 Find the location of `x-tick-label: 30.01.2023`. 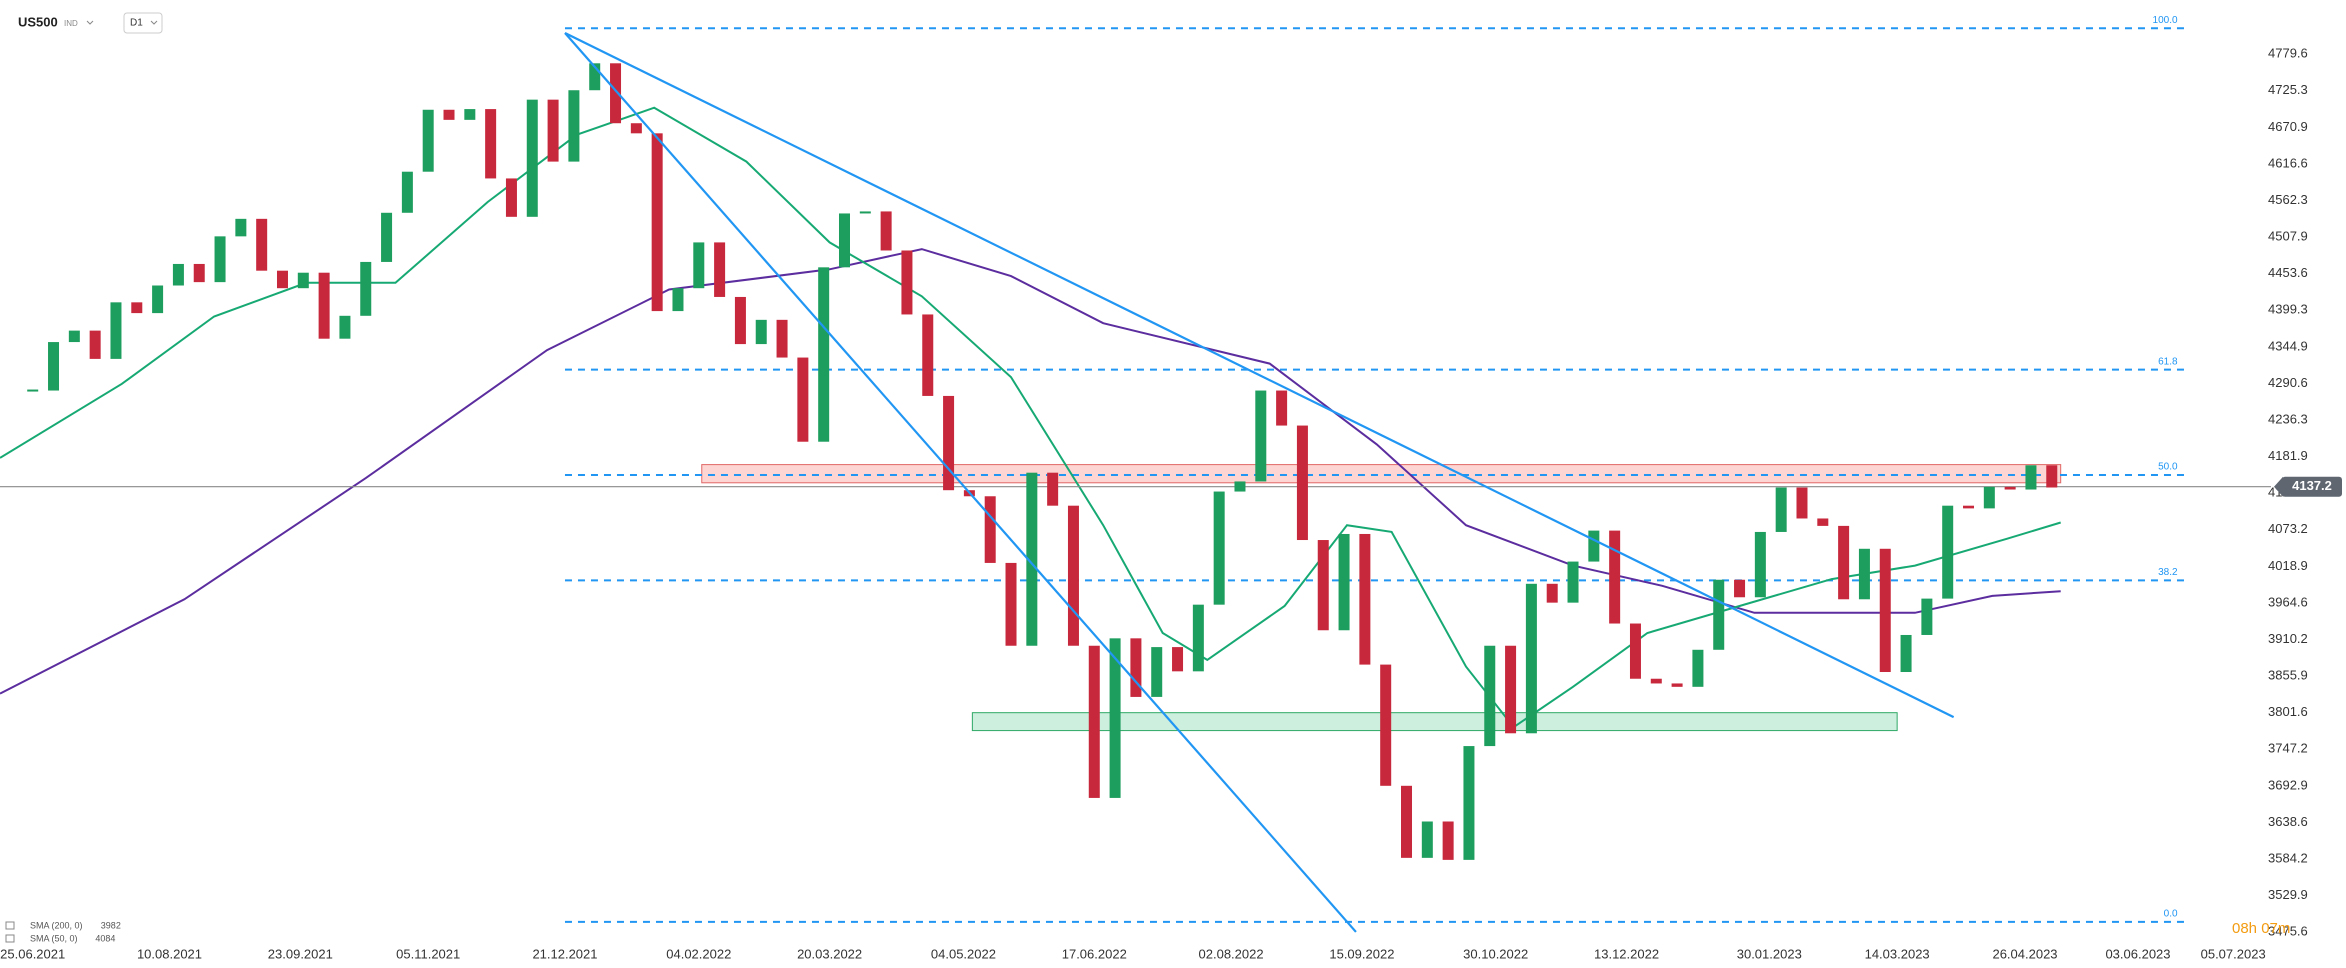

x-tick-label: 30.01.2023 is located at coordinates (1769, 953).